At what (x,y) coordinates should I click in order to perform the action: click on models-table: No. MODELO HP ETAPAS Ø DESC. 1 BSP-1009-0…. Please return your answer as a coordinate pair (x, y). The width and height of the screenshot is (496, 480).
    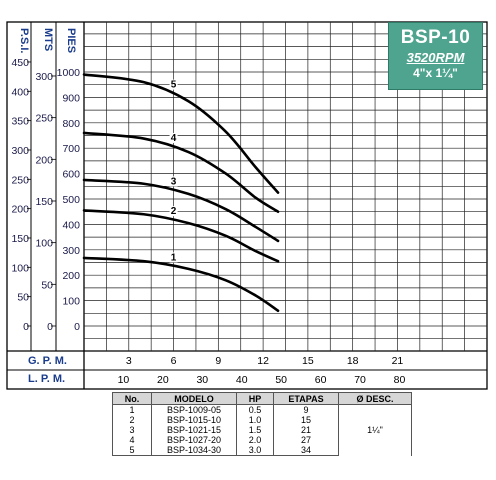
    Looking at the image, I should click on (262, 424).